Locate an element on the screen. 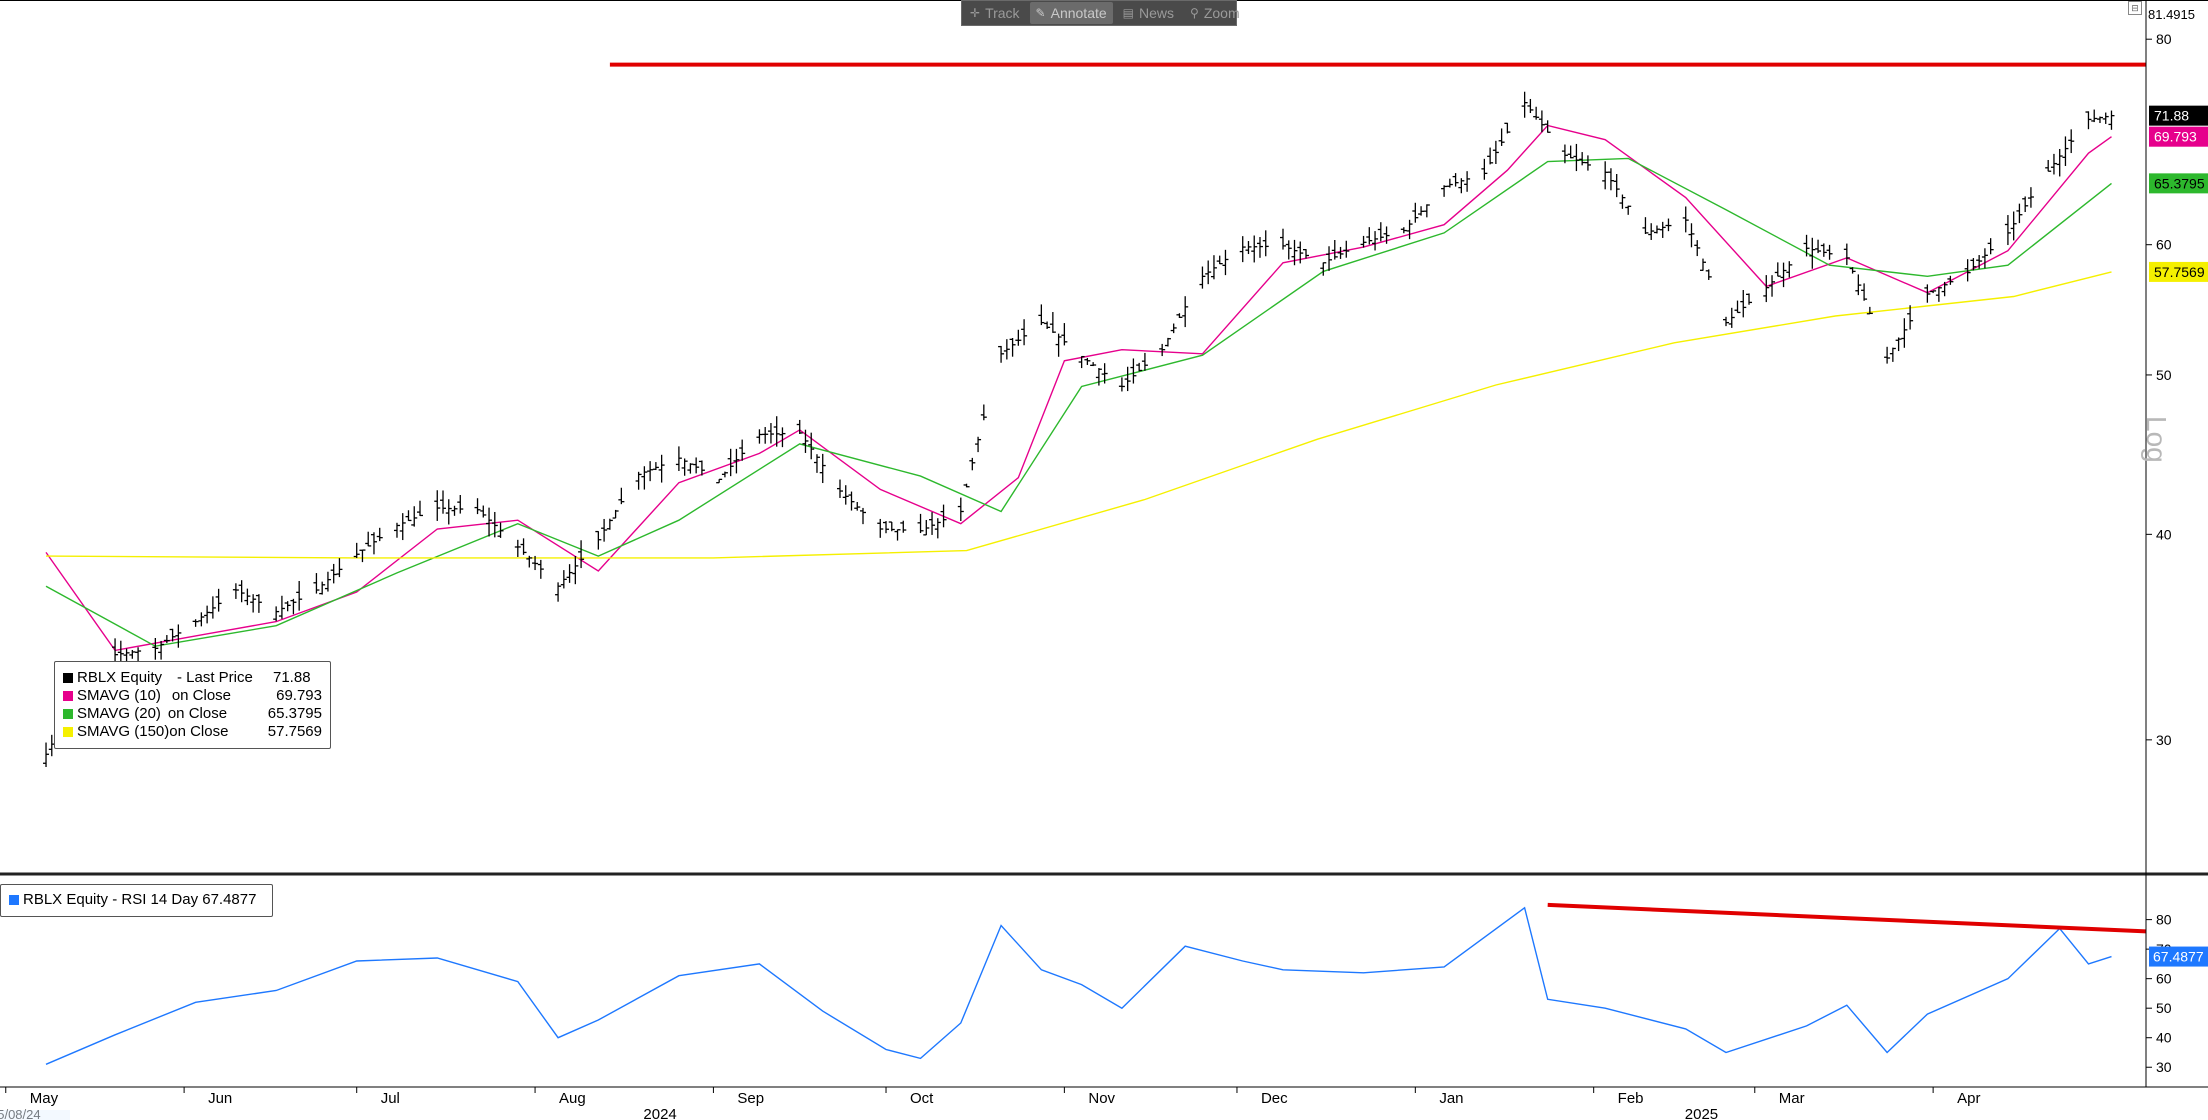 The width and height of the screenshot is (2208, 1120). rsi-legend: RBLX Equity - RSI 14 Day 67.4877 is located at coordinates (136, 900).